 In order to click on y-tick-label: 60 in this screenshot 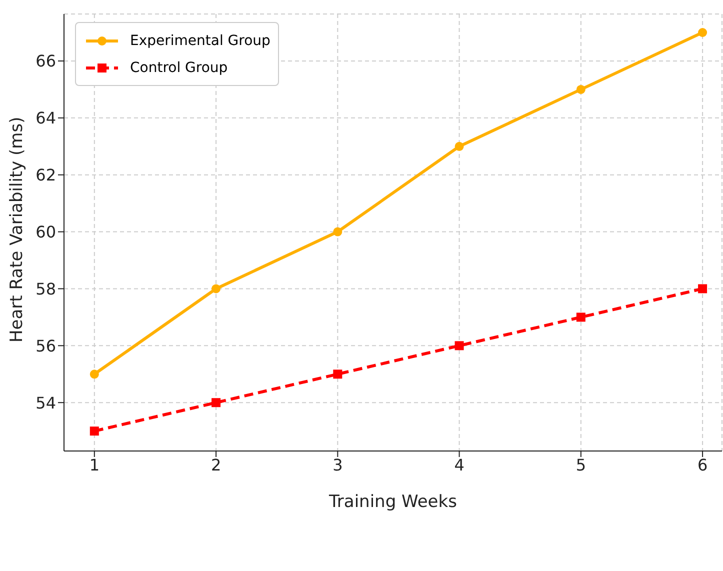, I will do `click(46, 232)`.